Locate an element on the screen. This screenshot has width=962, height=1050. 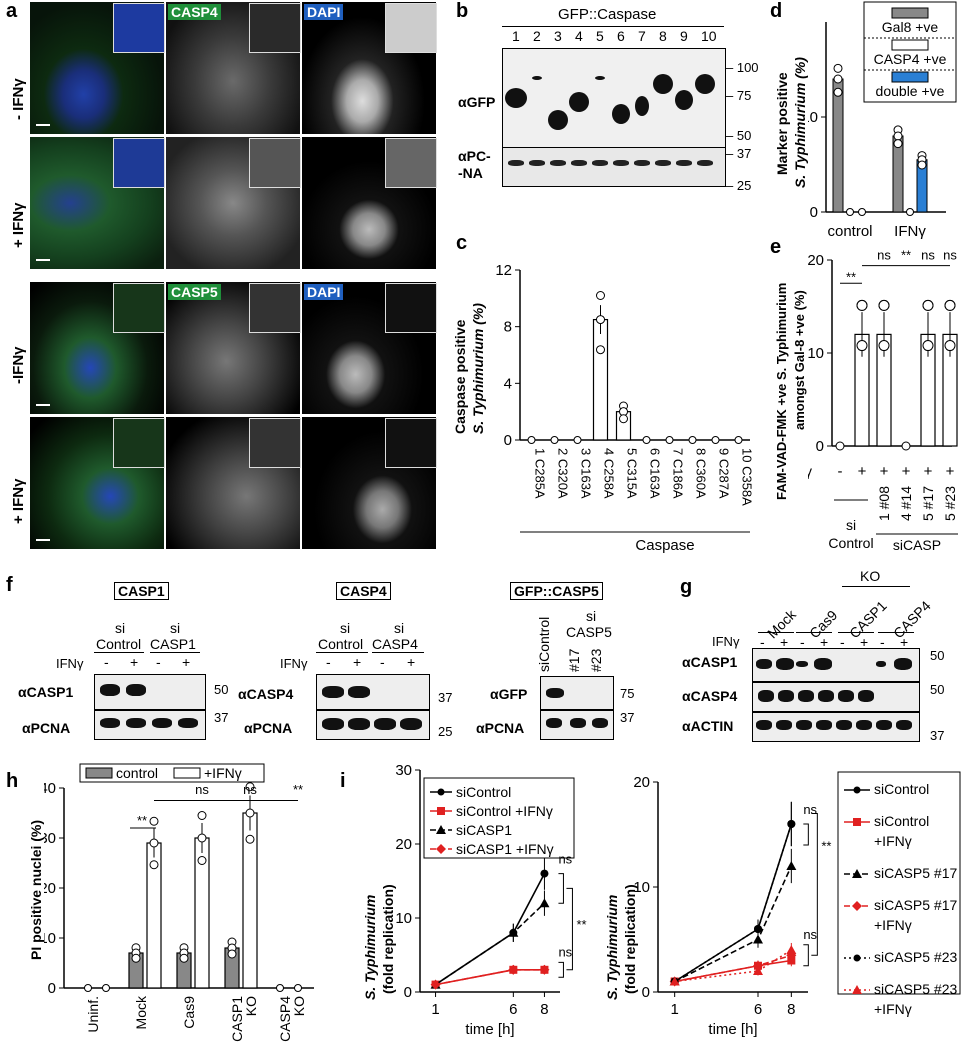
f-casp4-kd: CASP4 is located at coordinates (395, 644).